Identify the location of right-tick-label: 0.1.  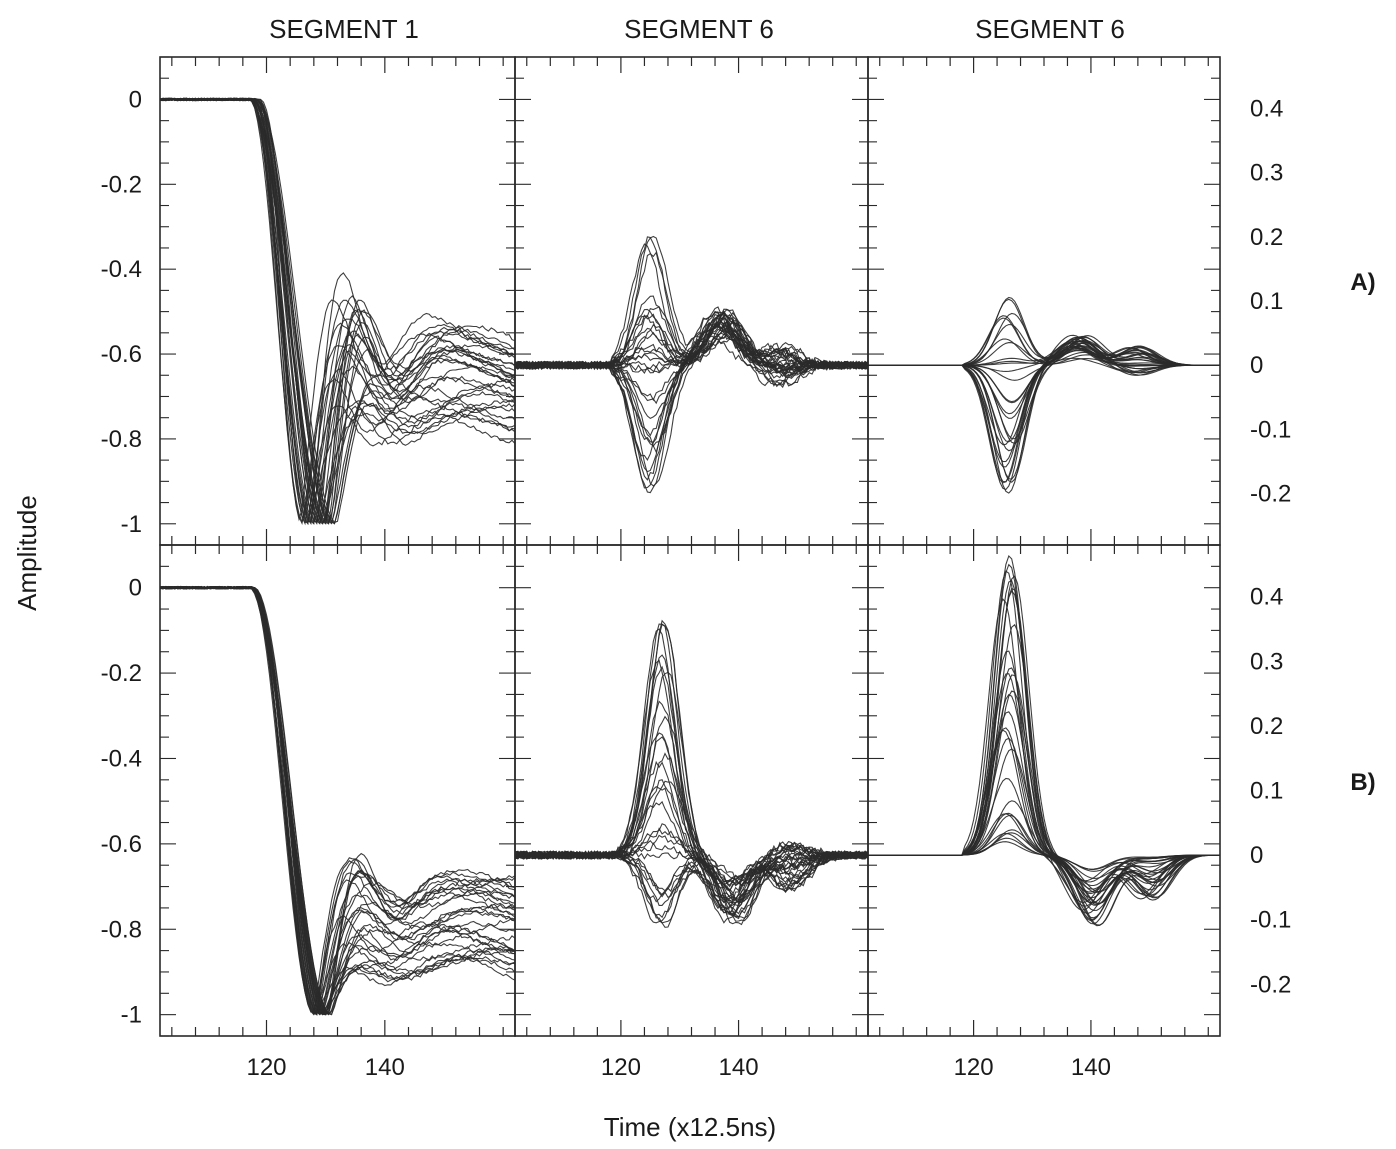
(1266, 301).